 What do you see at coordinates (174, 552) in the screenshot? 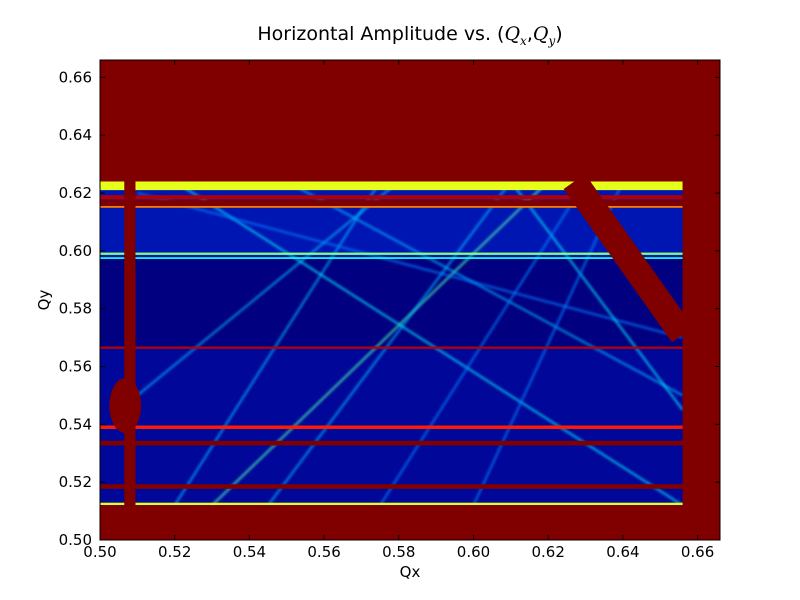
I see `x-tick-label: 0.52` at bounding box center [174, 552].